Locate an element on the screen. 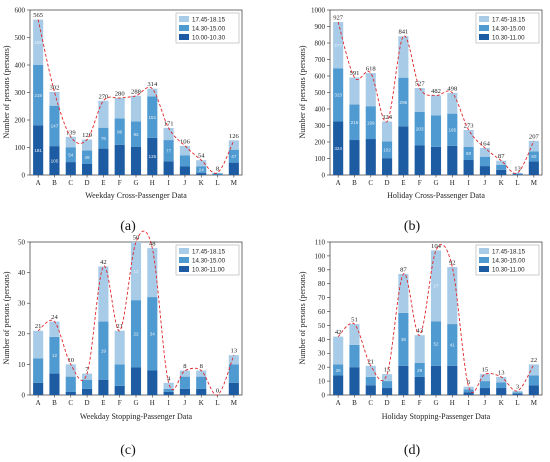 The width and height of the screenshot is (550, 462). legend-label: 10.30-11.00 is located at coordinates (508, 269).